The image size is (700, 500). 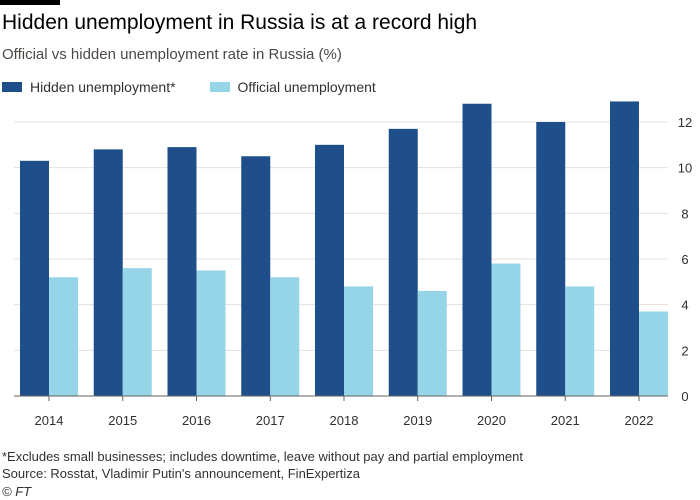 What do you see at coordinates (63, 336) in the screenshot?
I see `bar-official-2014` at bounding box center [63, 336].